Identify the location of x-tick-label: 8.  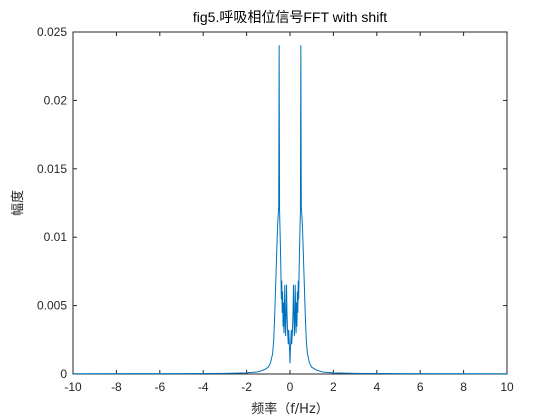
(463, 387).